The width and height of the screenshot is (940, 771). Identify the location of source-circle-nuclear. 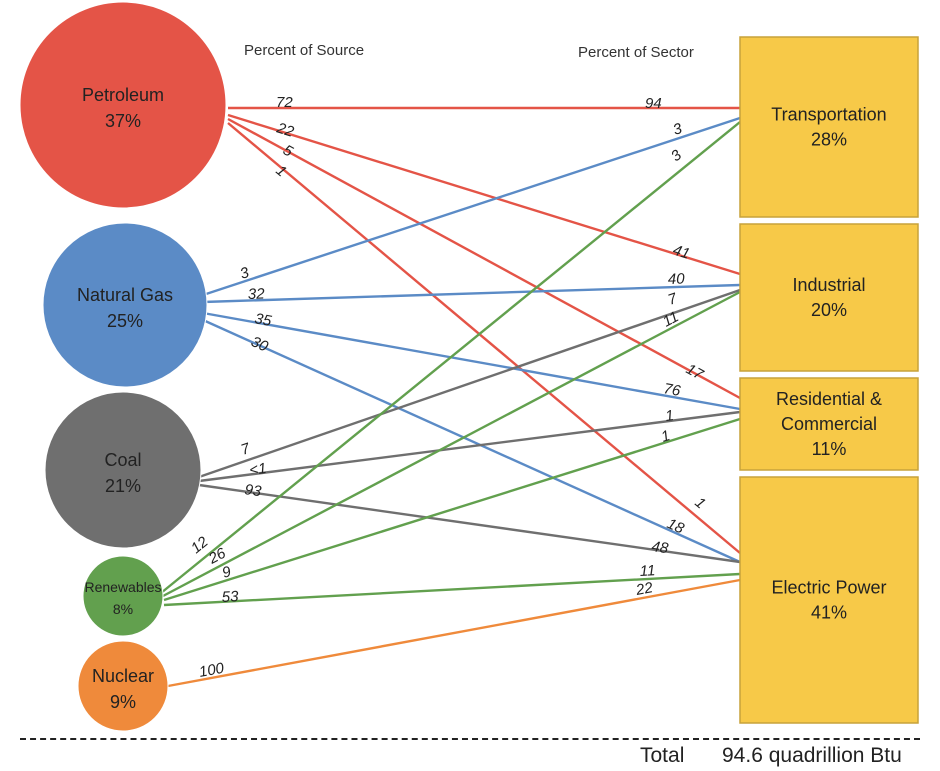
(123, 686).